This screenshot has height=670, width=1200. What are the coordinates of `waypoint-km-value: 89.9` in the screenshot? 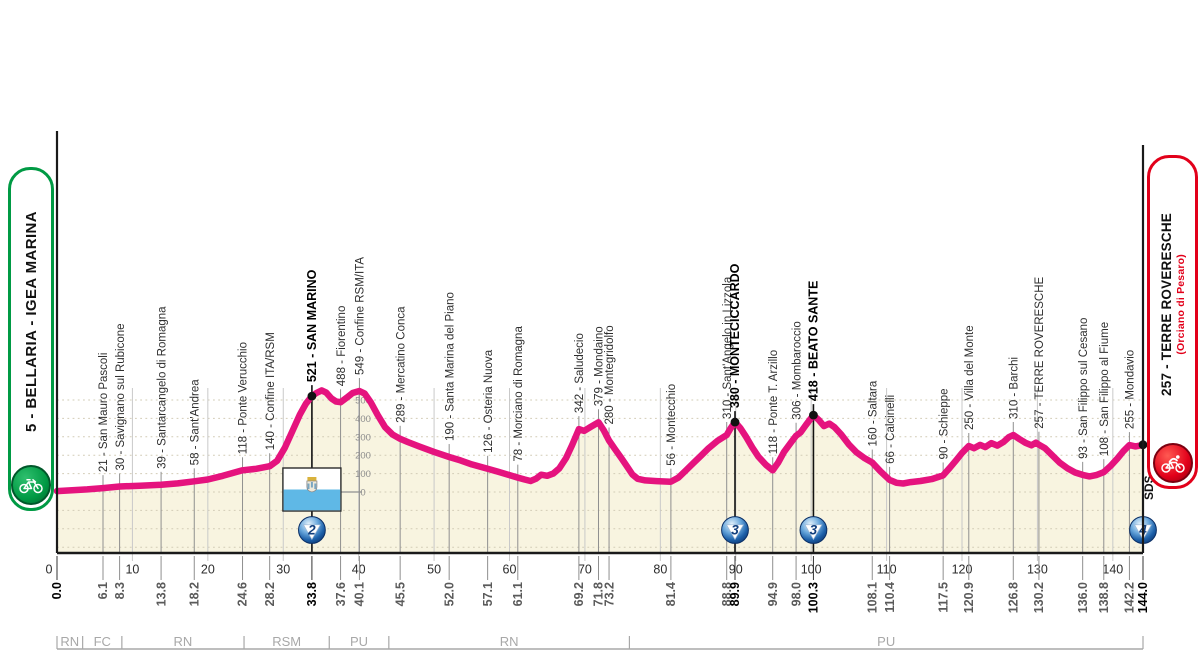 It's located at (735, 594).